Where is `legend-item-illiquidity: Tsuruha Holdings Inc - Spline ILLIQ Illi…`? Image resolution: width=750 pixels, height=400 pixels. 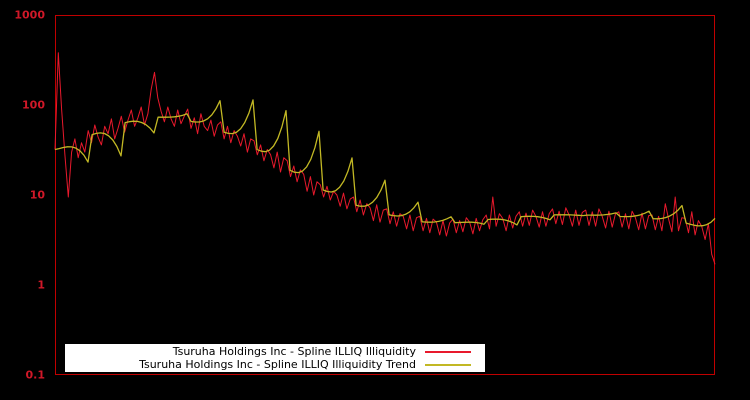 legend-item-illiquidity: Tsuruha Holdings Inc - Spline ILLIQ Illi… is located at coordinates (275, 351).